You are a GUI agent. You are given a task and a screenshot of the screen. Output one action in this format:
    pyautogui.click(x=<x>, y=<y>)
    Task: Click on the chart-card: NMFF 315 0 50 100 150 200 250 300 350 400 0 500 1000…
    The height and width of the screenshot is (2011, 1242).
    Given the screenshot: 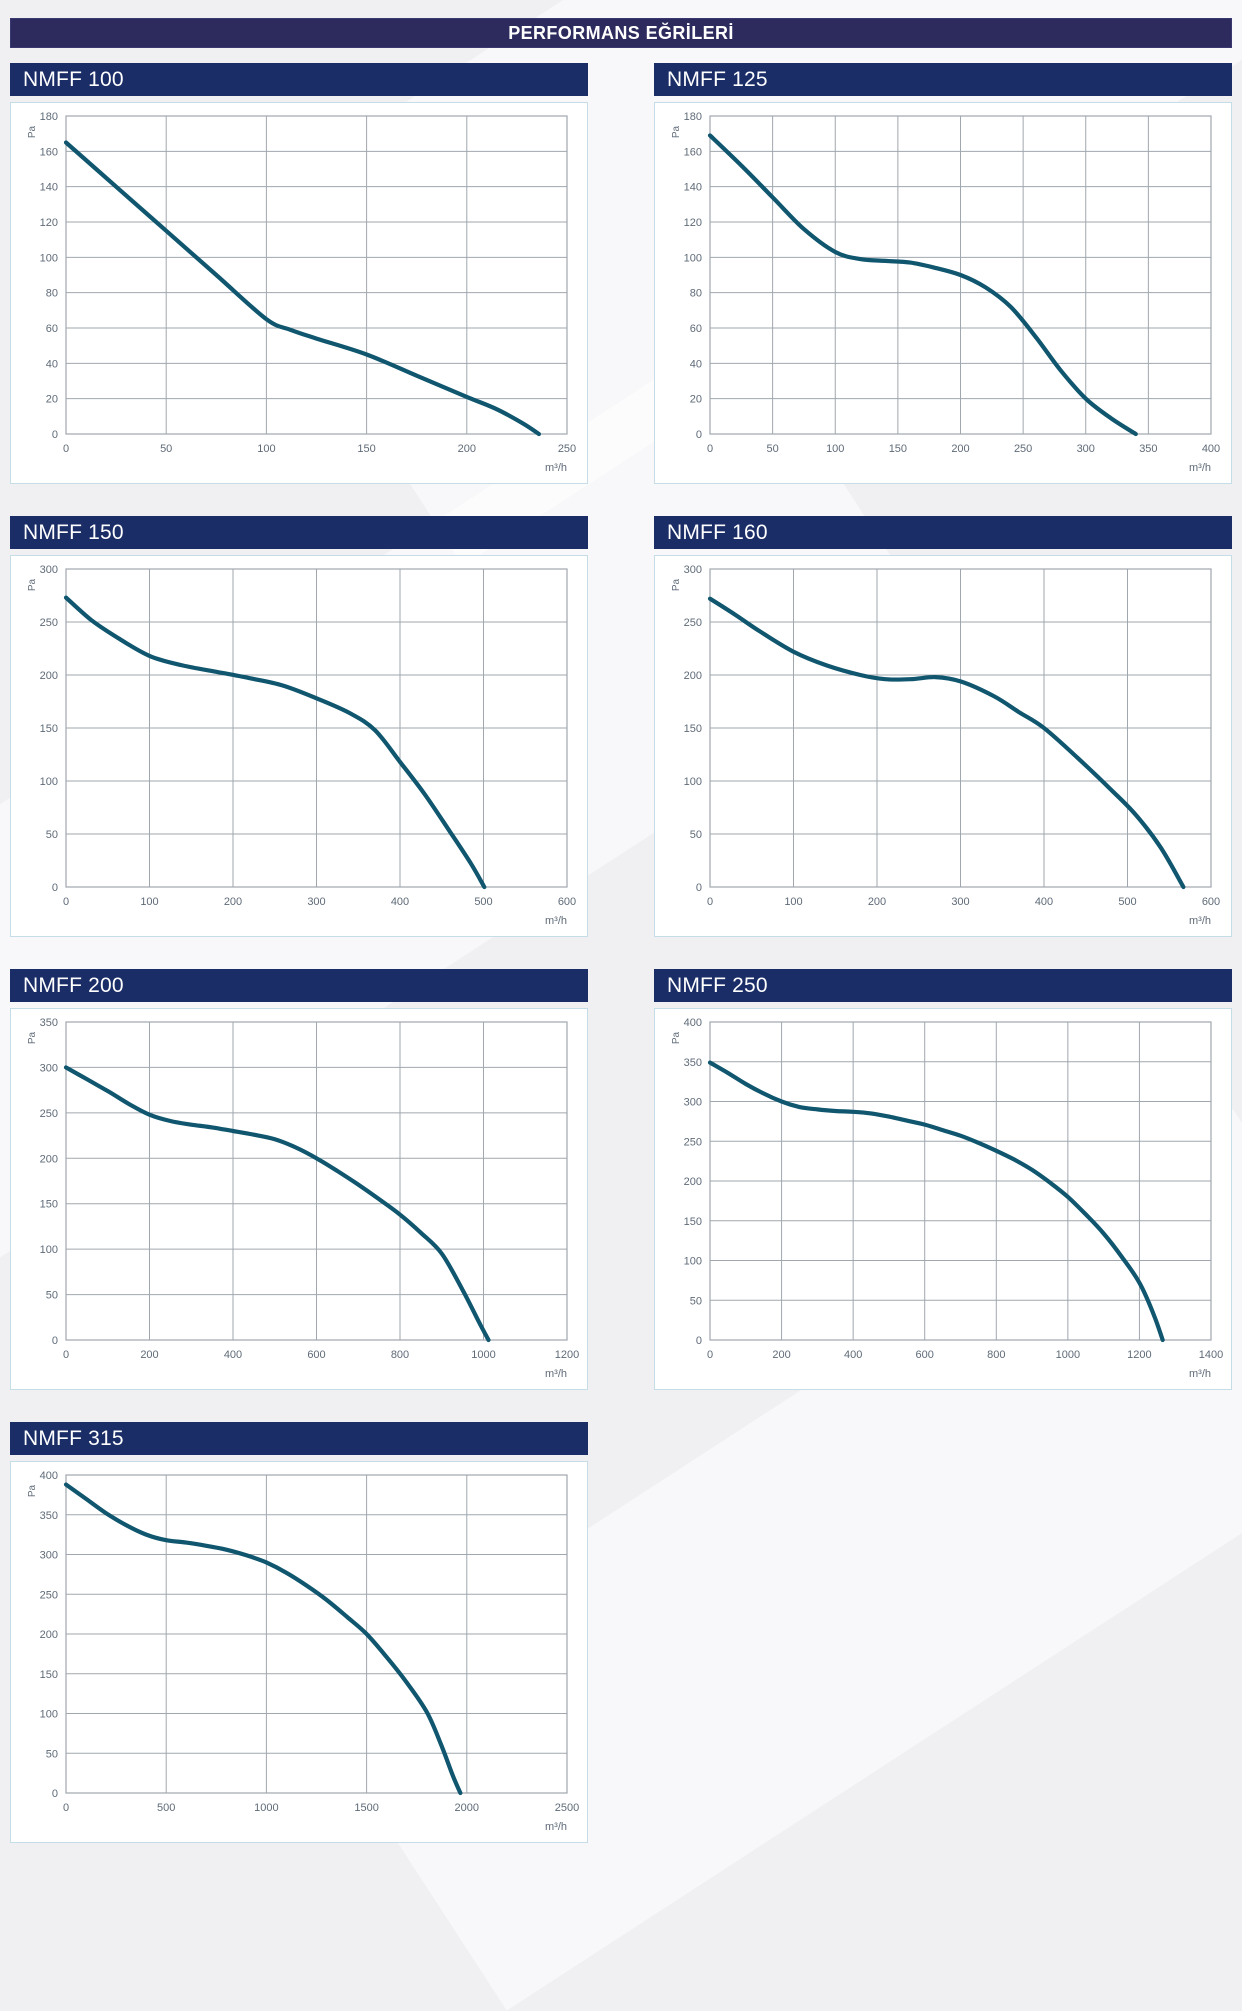 What is the action you would take?
    pyautogui.click(x=299, y=1632)
    